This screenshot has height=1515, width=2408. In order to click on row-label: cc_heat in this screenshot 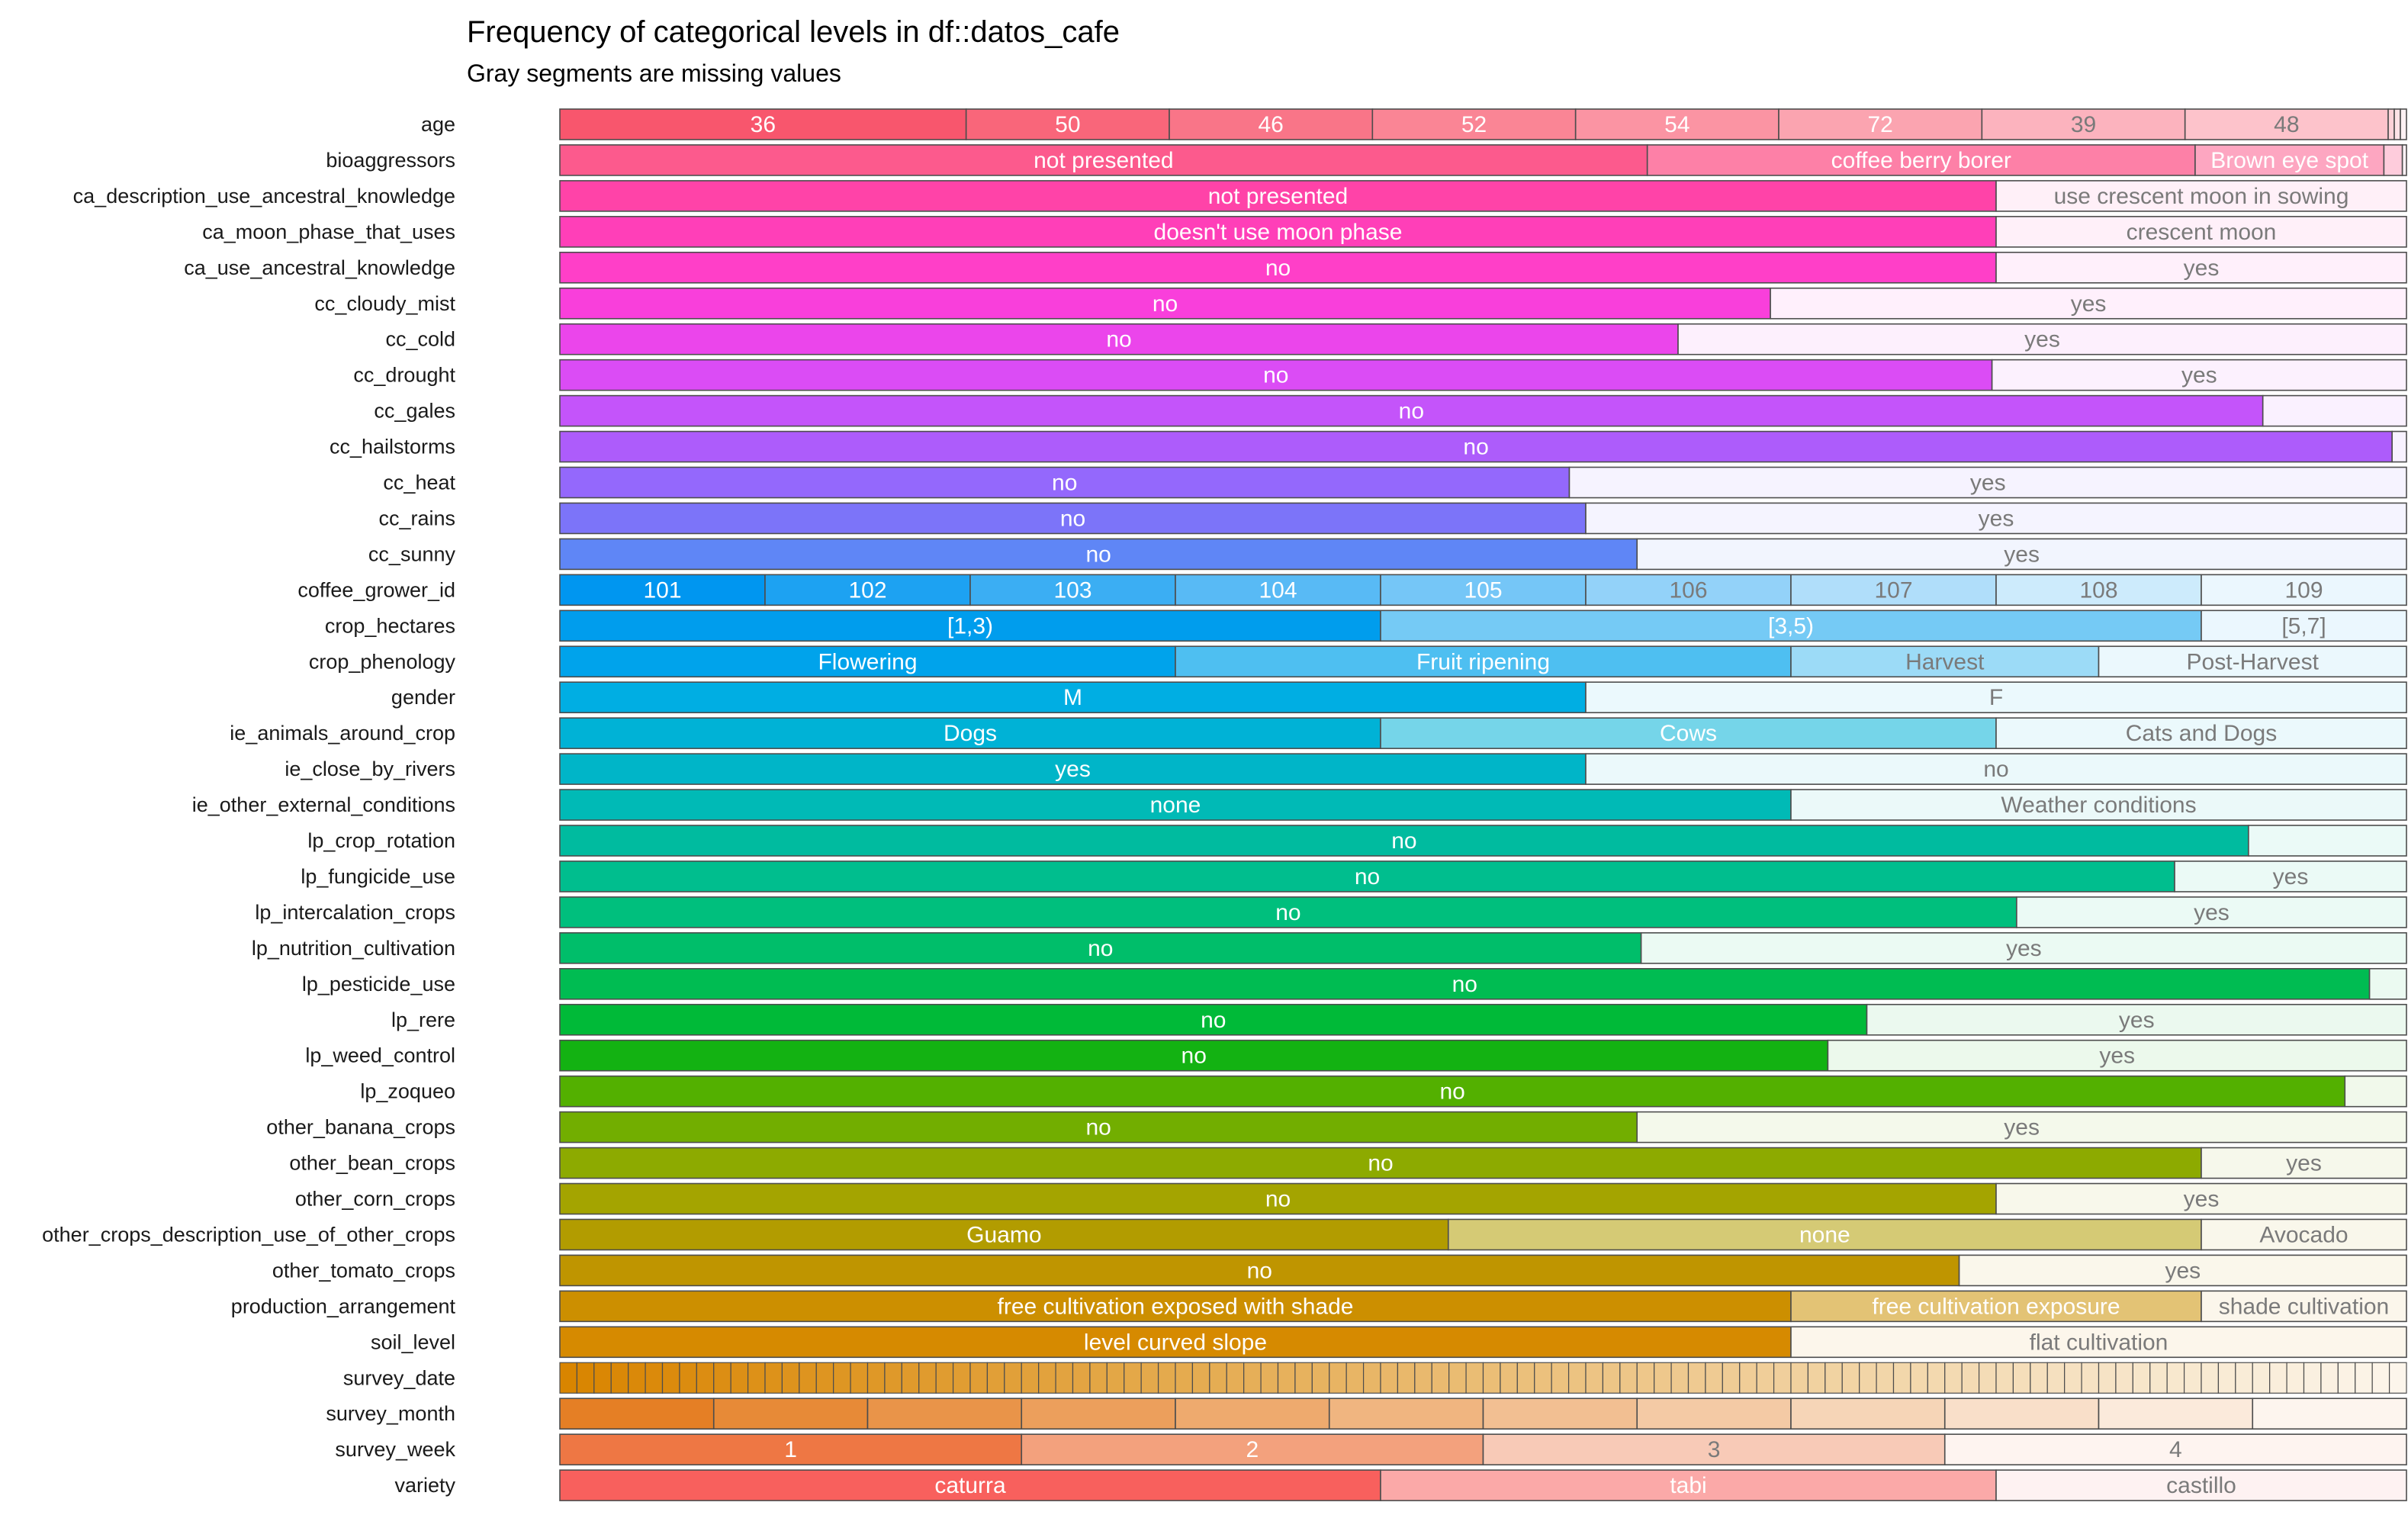, I will do `click(419, 483)`.